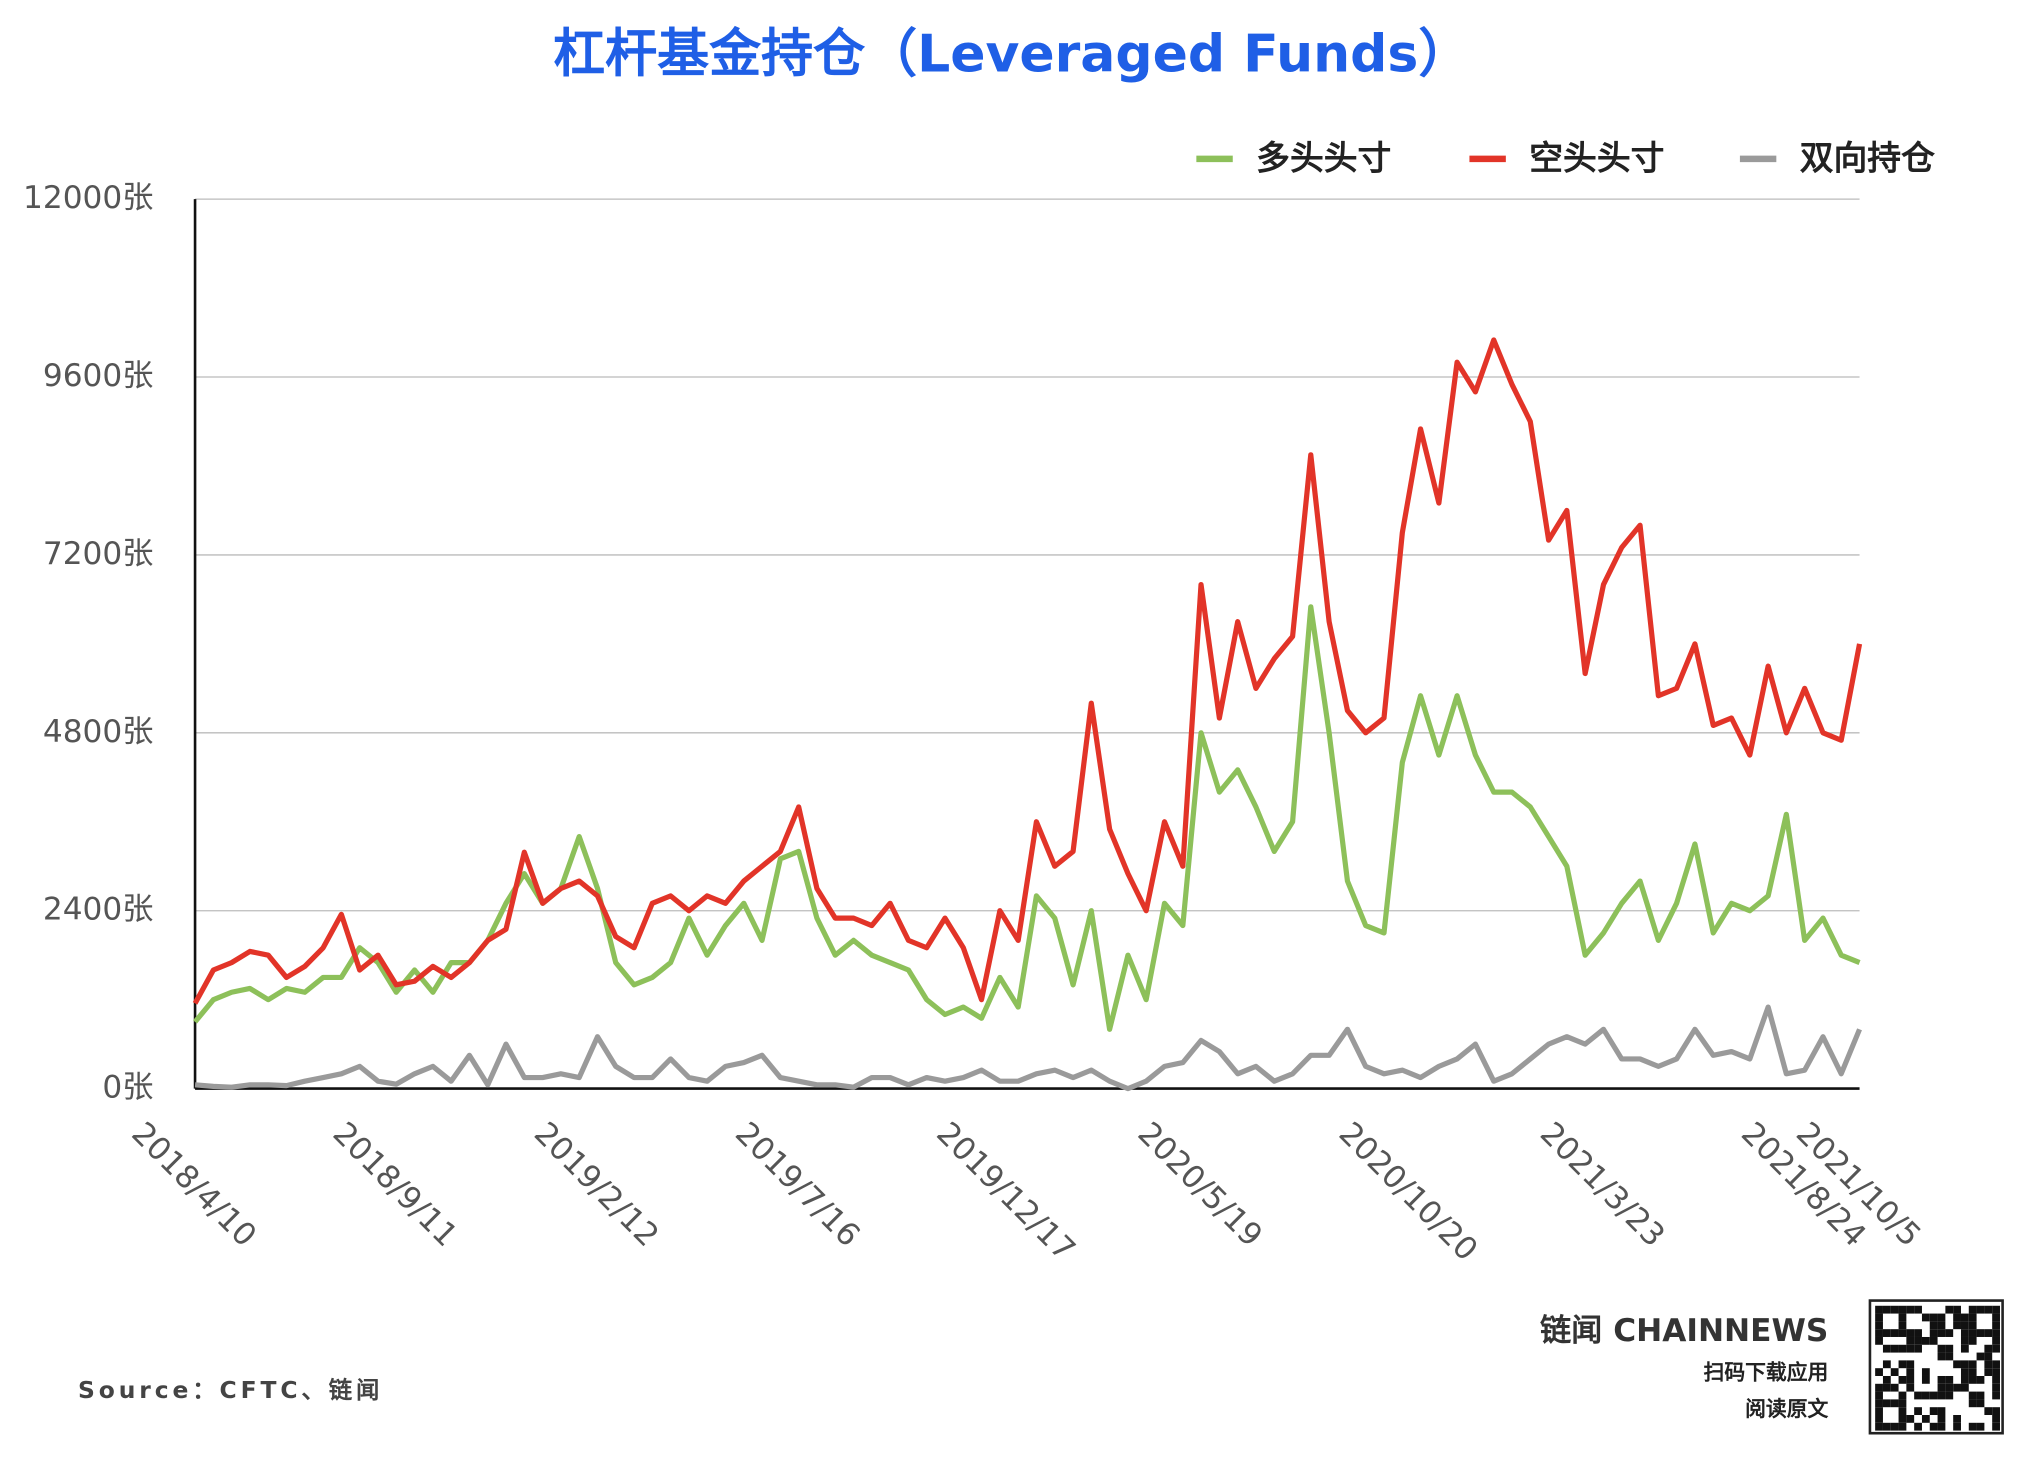 Image resolution: width=2039 pixels, height=1462 pixels. Describe the element at coordinates (98, 910) in the screenshot. I see `y-tick-label: 2400张` at that location.